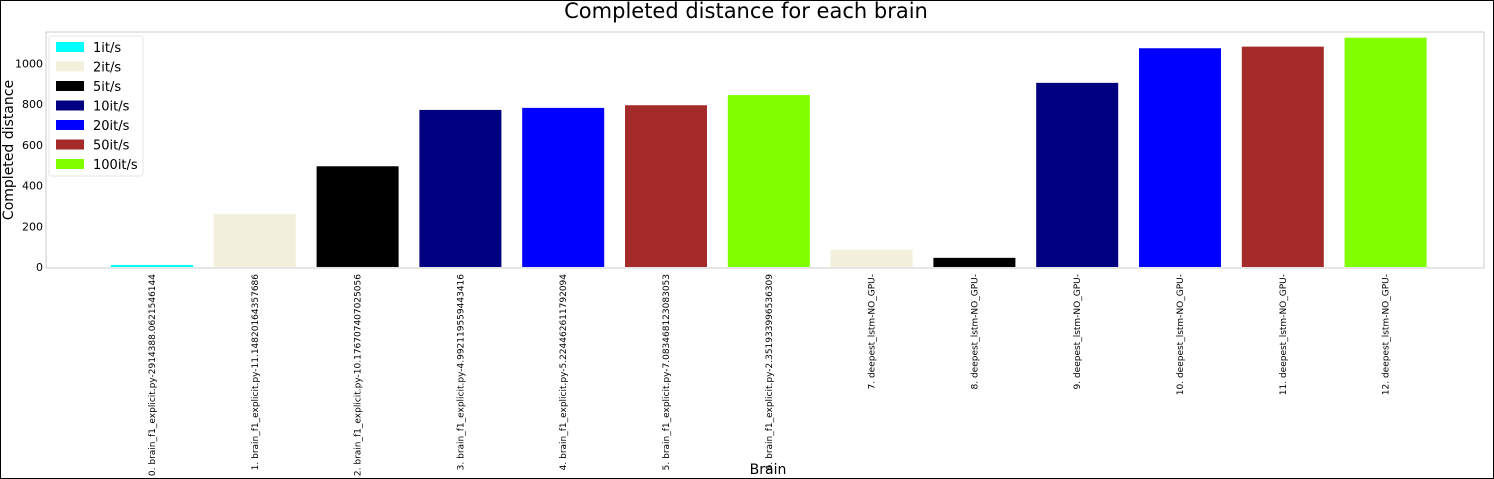 The width and height of the screenshot is (1494, 479). What do you see at coordinates (107, 48) in the screenshot?
I see `legend-label: 1it/s` at bounding box center [107, 48].